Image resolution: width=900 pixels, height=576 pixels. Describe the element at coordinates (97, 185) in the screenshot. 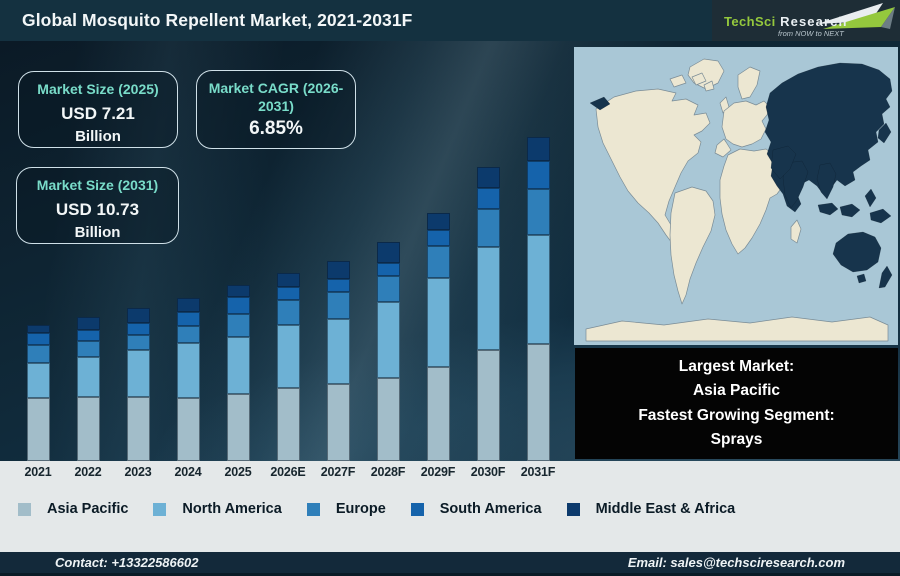

I see `callout-label: Market Size (2031)` at that location.